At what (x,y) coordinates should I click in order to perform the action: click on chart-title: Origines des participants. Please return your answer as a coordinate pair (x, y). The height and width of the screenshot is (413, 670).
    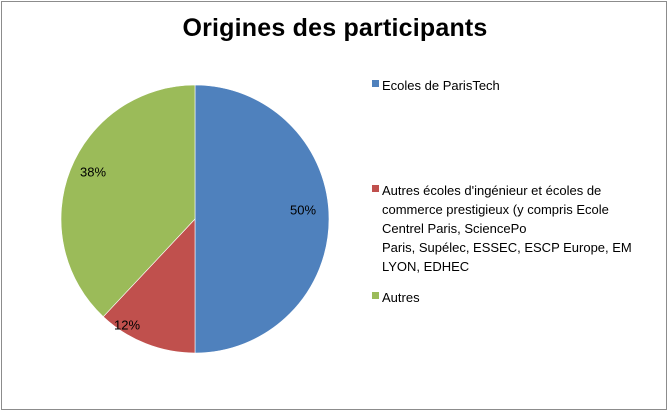
    Looking at the image, I should click on (335, 28).